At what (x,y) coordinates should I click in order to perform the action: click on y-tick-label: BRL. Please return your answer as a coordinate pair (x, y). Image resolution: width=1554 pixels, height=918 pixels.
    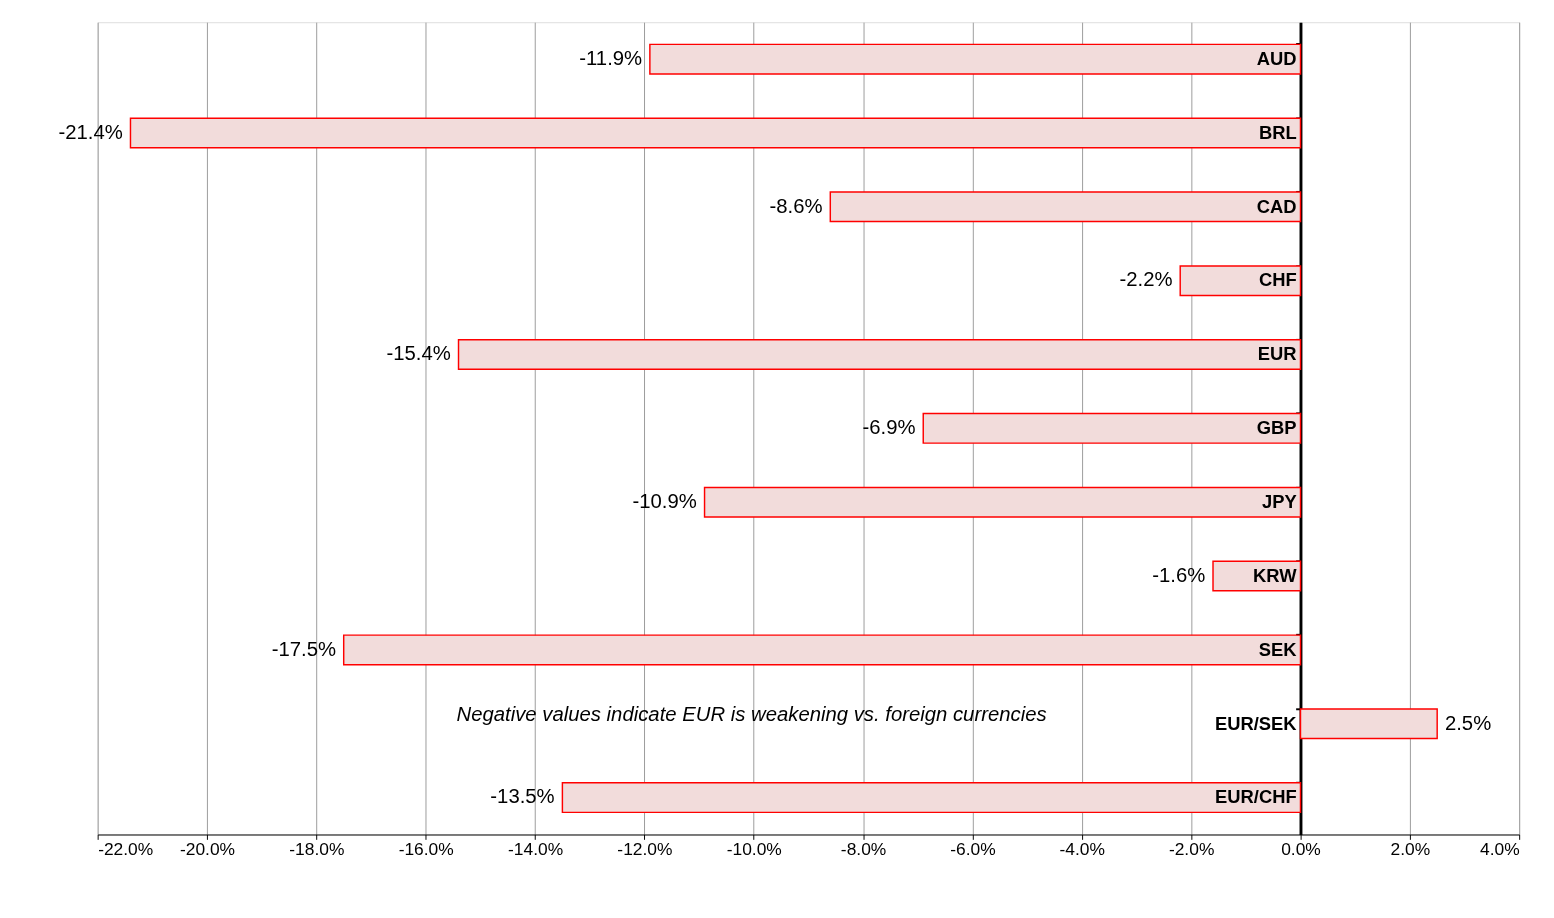
    Looking at the image, I should click on (1277, 132).